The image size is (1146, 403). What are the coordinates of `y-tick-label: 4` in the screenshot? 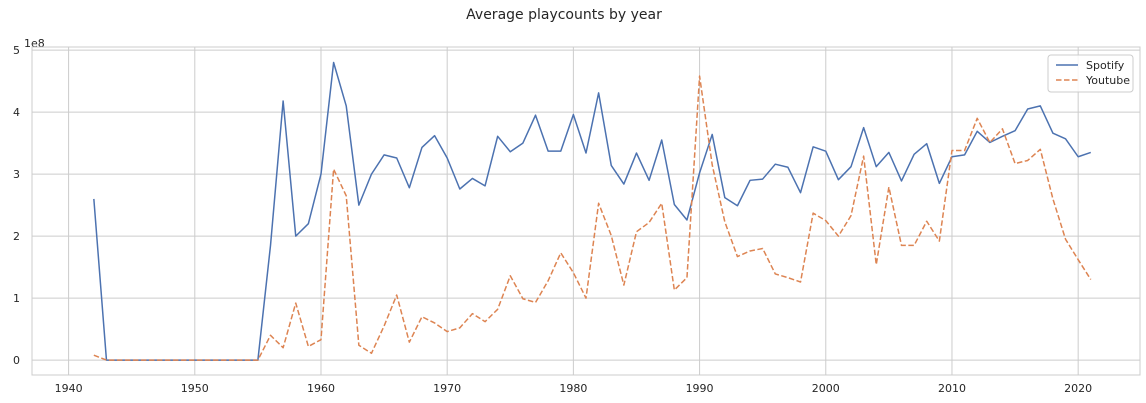 It's located at (16, 112).